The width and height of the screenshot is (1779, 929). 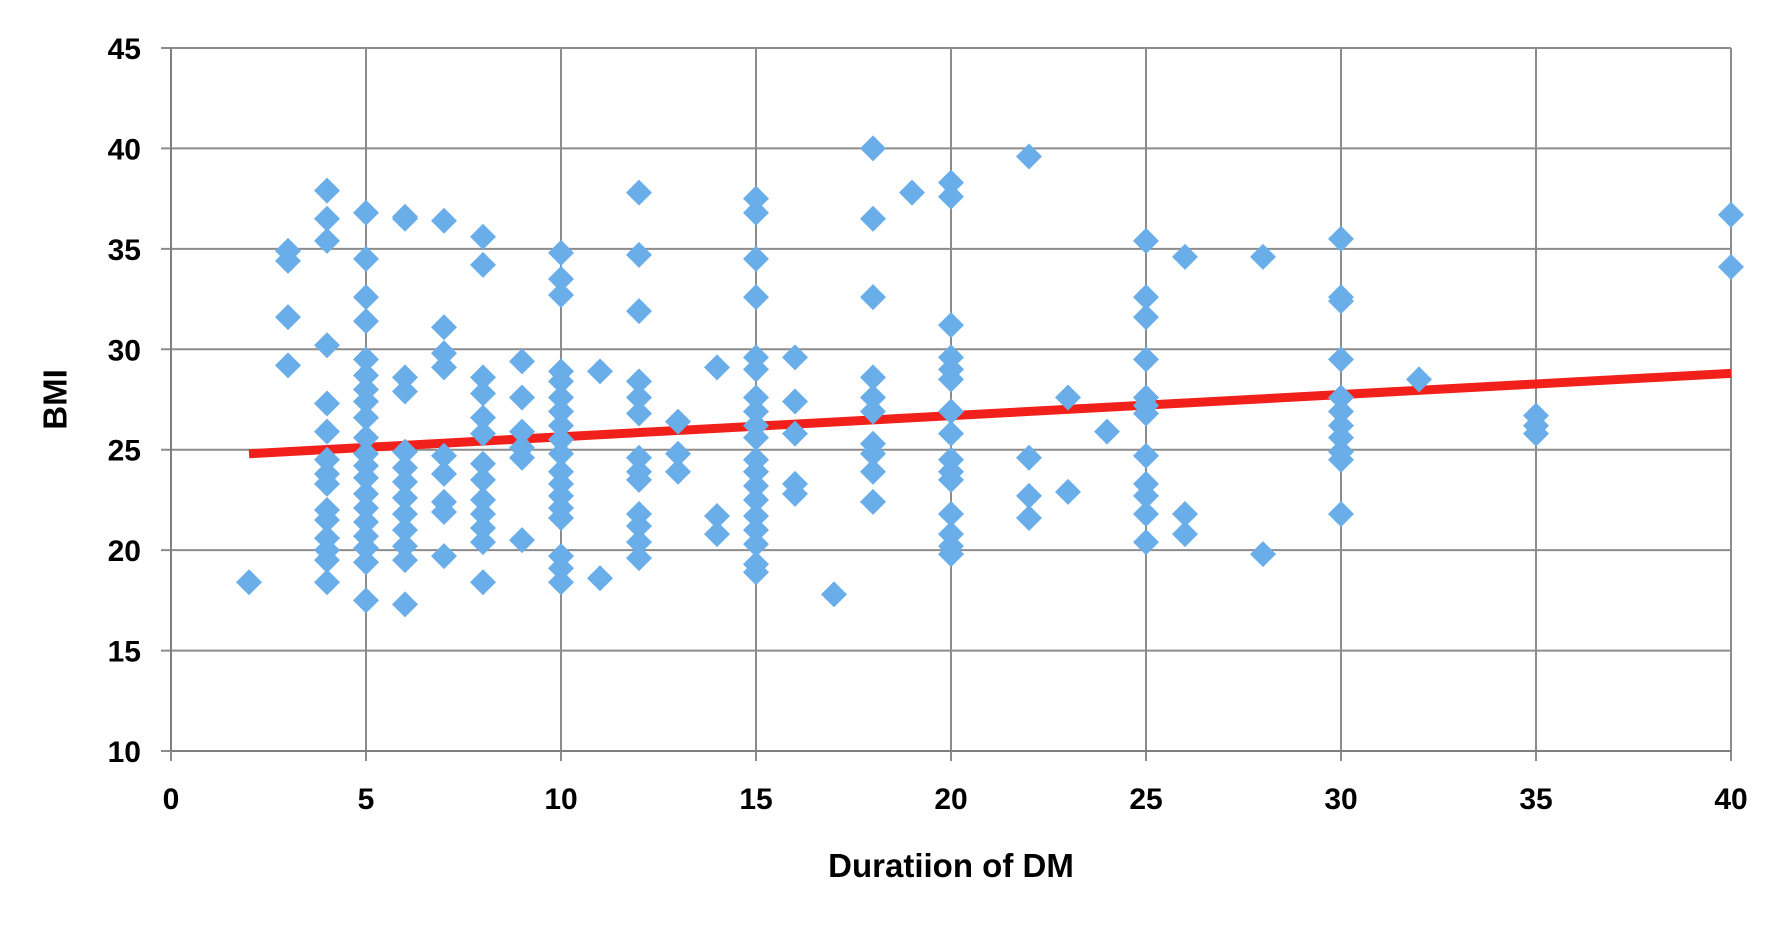 What do you see at coordinates (55, 399) in the screenshot?
I see `y-axis-title: BMI` at bounding box center [55, 399].